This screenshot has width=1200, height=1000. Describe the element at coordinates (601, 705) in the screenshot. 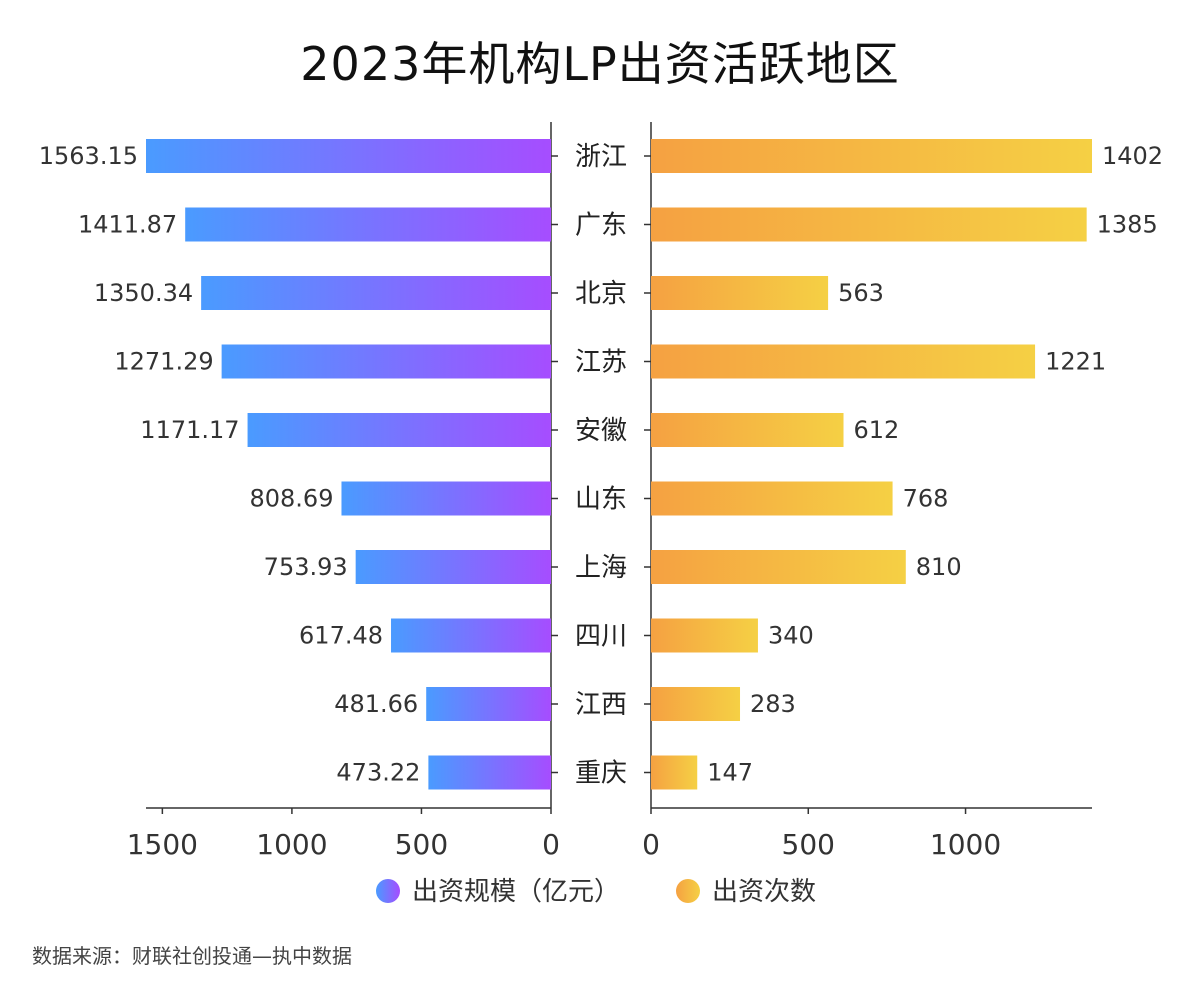

I see `category-label: 江西` at that location.